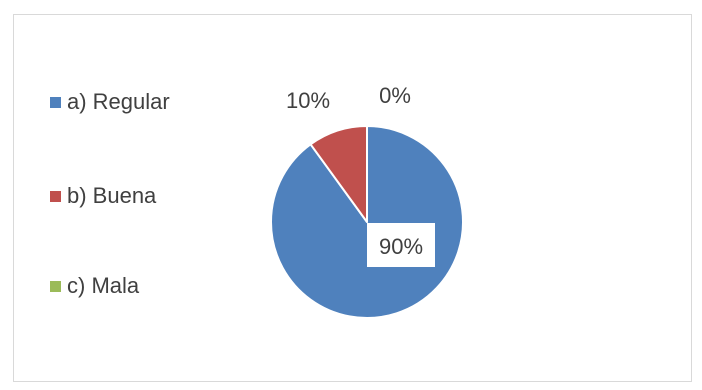 The image size is (702, 390). I want to click on legend-label-mala: c) Mala, so click(103, 285).